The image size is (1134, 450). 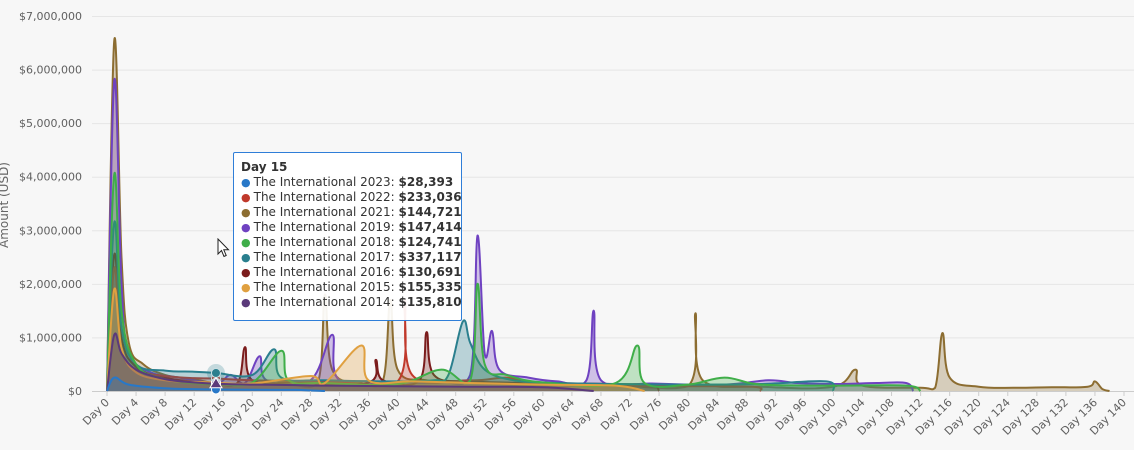 I want to click on tooltip-row: ● The International 2017: $337,117, so click(x=351, y=257).